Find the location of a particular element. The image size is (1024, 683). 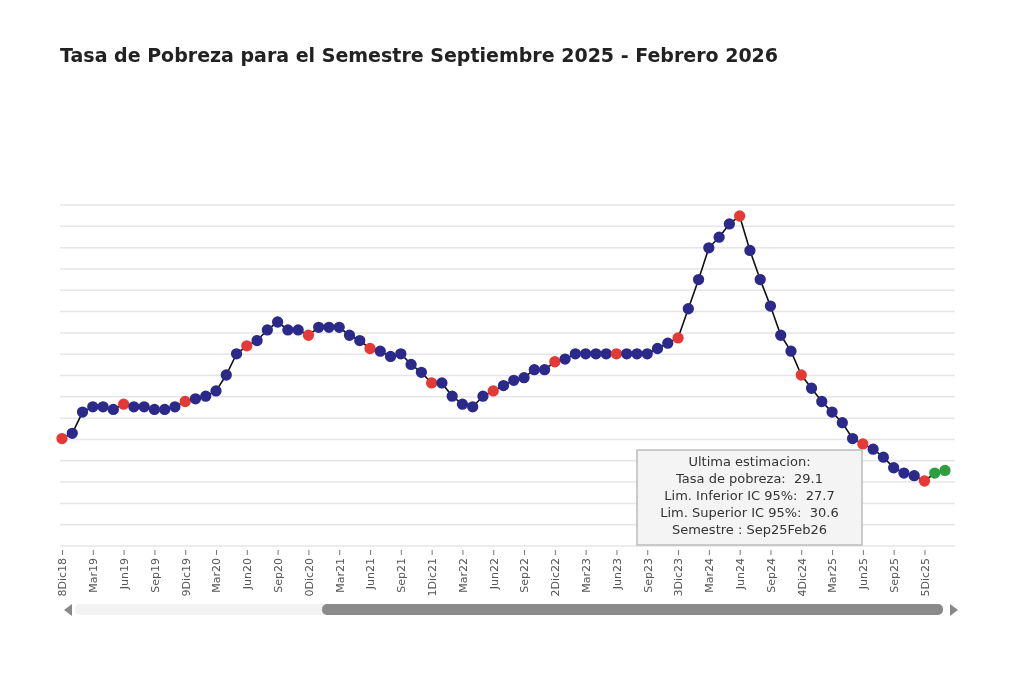

x-tick-label: Jun23 is located at coordinates (617, 574).